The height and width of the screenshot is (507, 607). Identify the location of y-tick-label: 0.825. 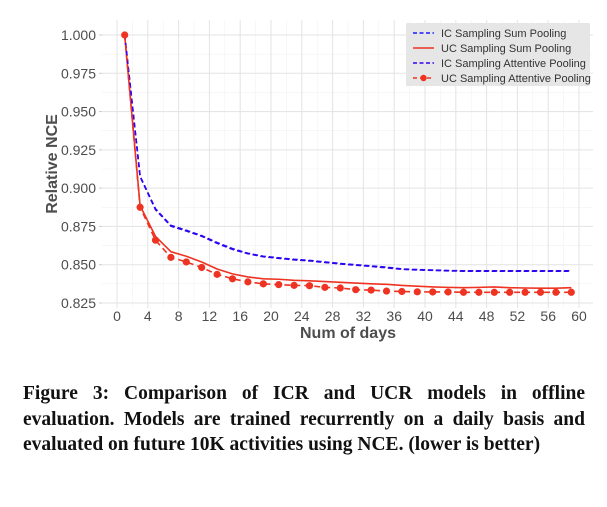
(78, 303).